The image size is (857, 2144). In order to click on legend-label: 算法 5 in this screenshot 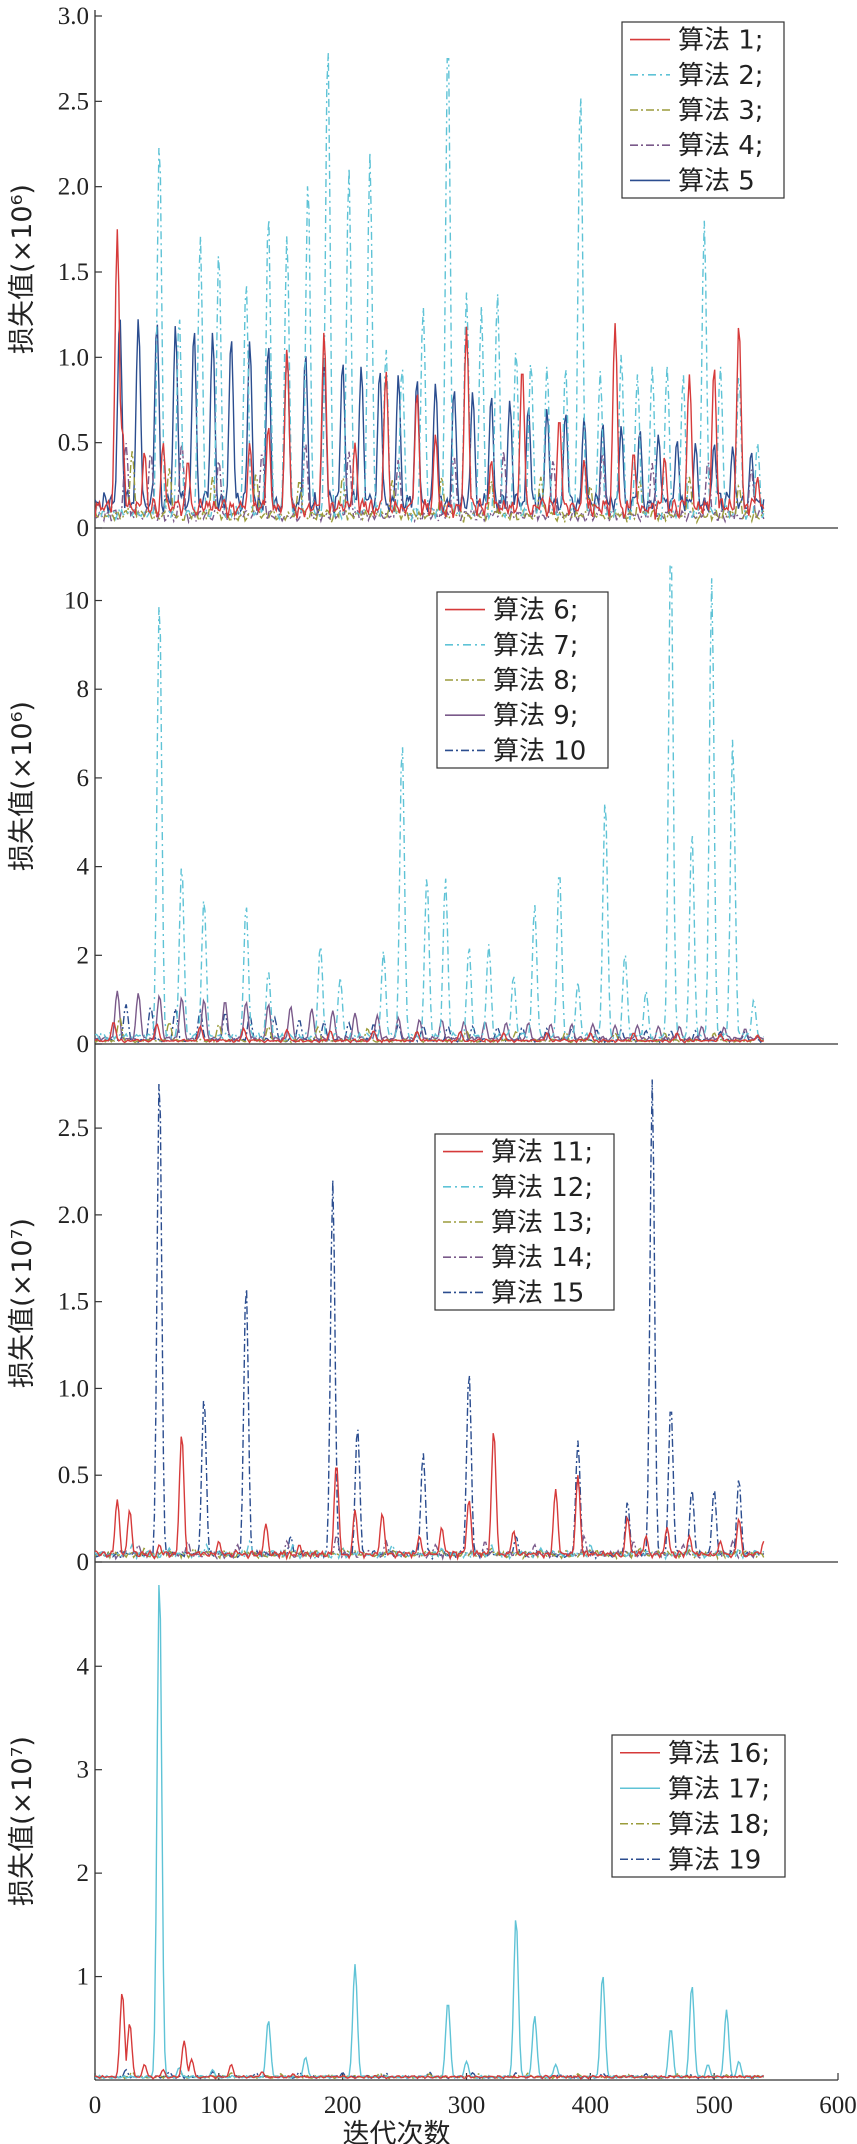, I will do `click(716, 181)`.